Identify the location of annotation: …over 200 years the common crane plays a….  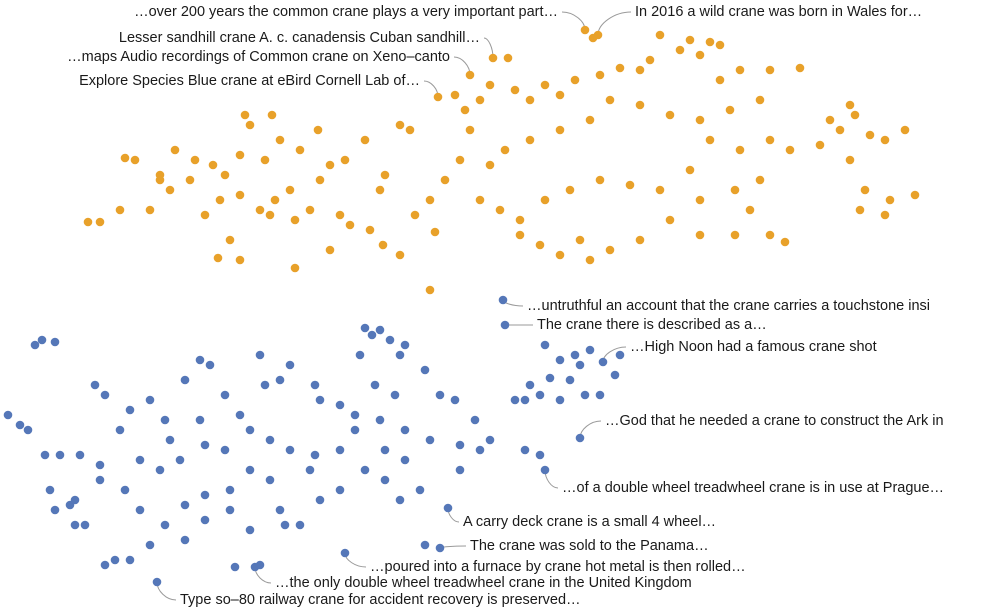
(346, 12).